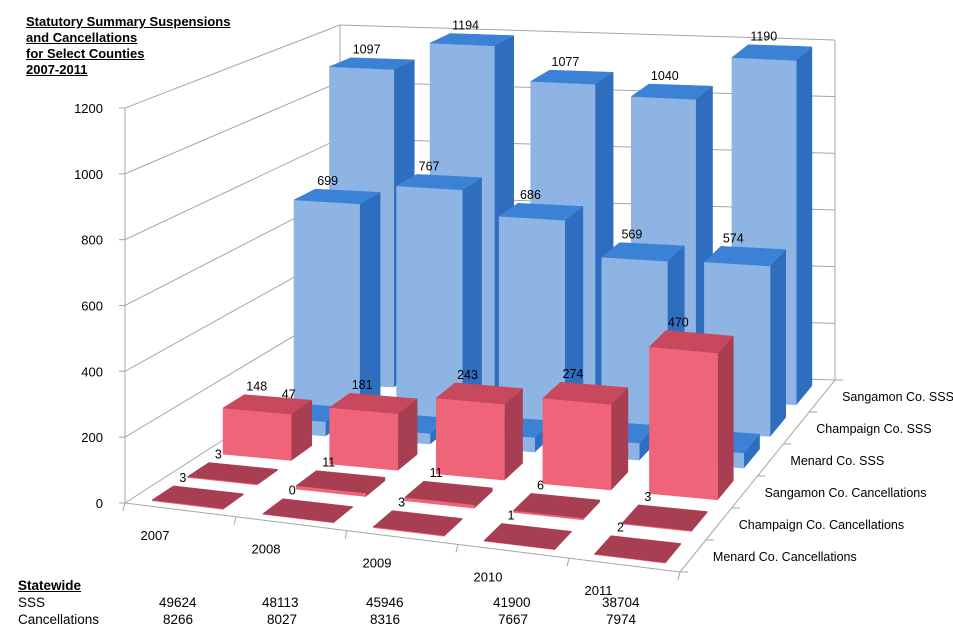 The width and height of the screenshot is (953, 632). What do you see at coordinates (385, 619) in the screenshot?
I see `cell: 8316` at bounding box center [385, 619].